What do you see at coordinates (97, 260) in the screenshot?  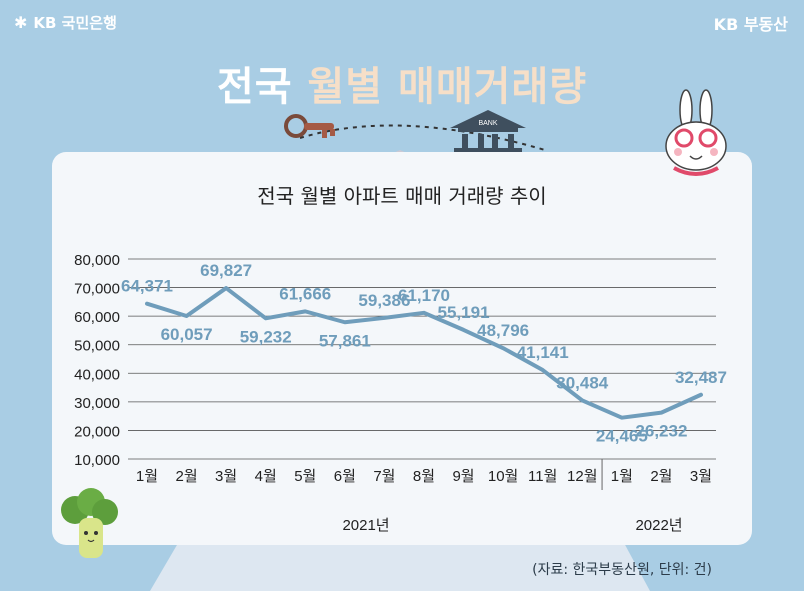 I see `y-tick-label: 80,000` at bounding box center [97, 260].